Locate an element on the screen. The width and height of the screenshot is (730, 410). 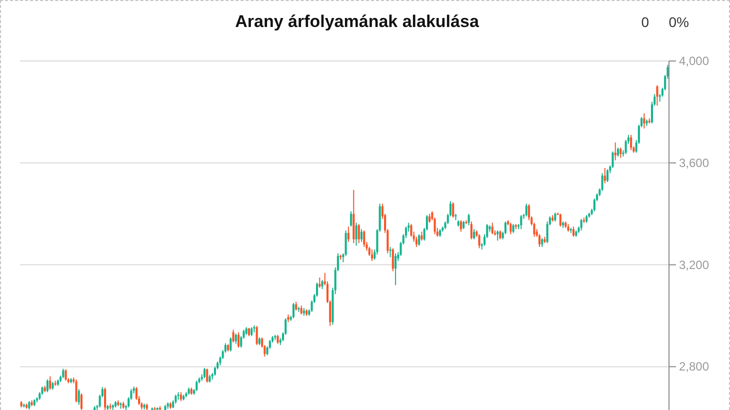
chart-title: Arany árfolyamának alakulása is located at coordinates (357, 21).